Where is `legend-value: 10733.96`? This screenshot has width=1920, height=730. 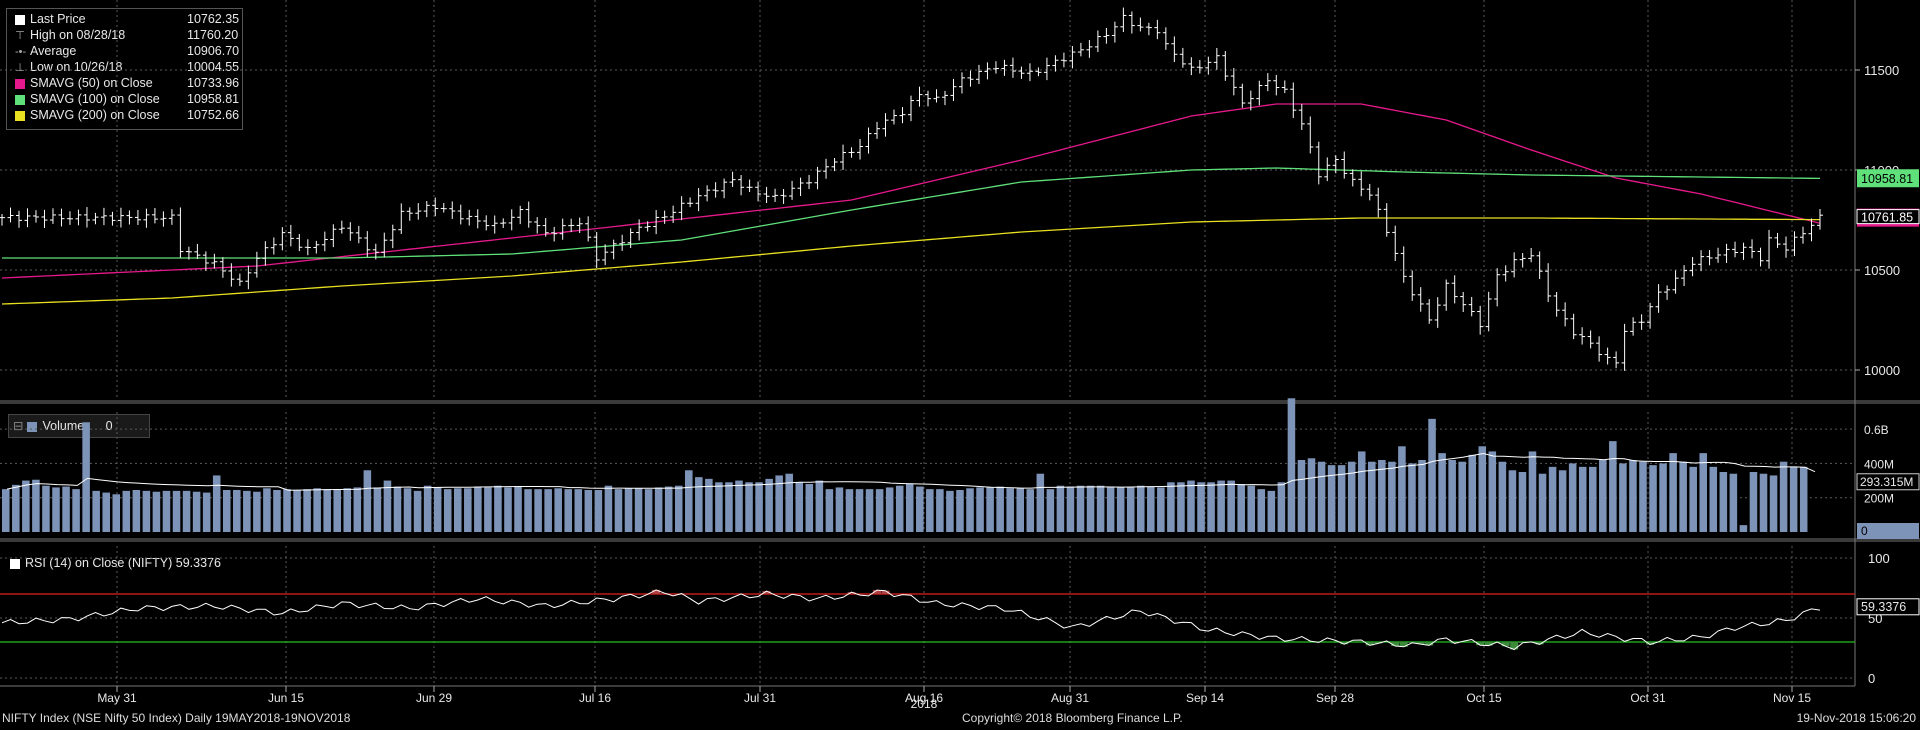 legend-value: 10733.96 is located at coordinates (213, 83).